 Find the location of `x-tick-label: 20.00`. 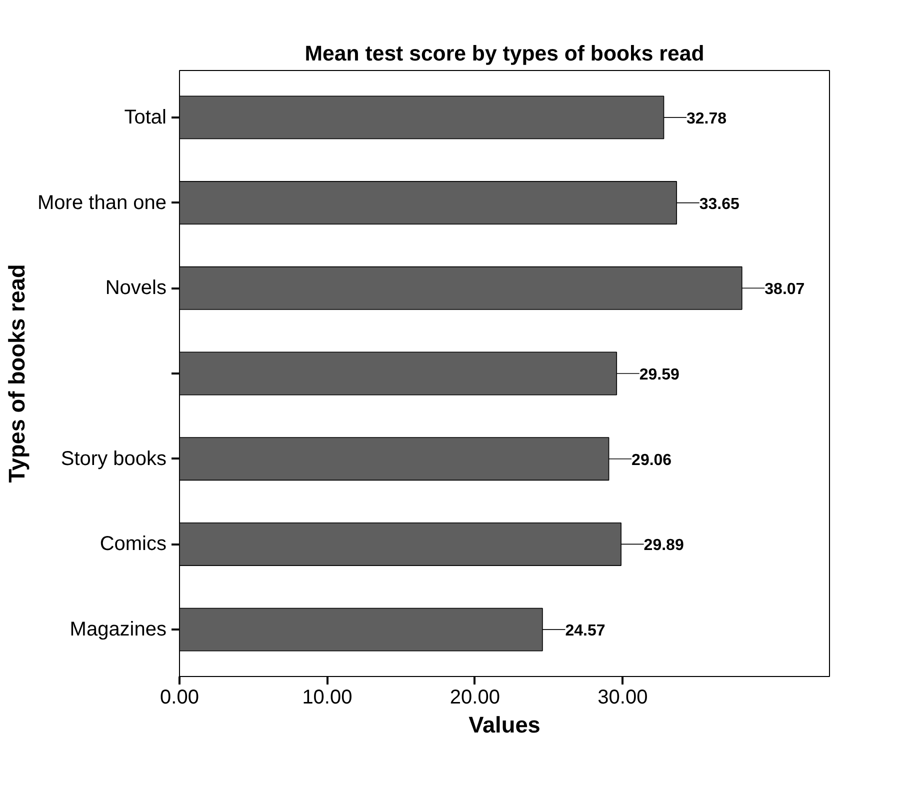

x-tick-label: 20.00 is located at coordinates (475, 697).